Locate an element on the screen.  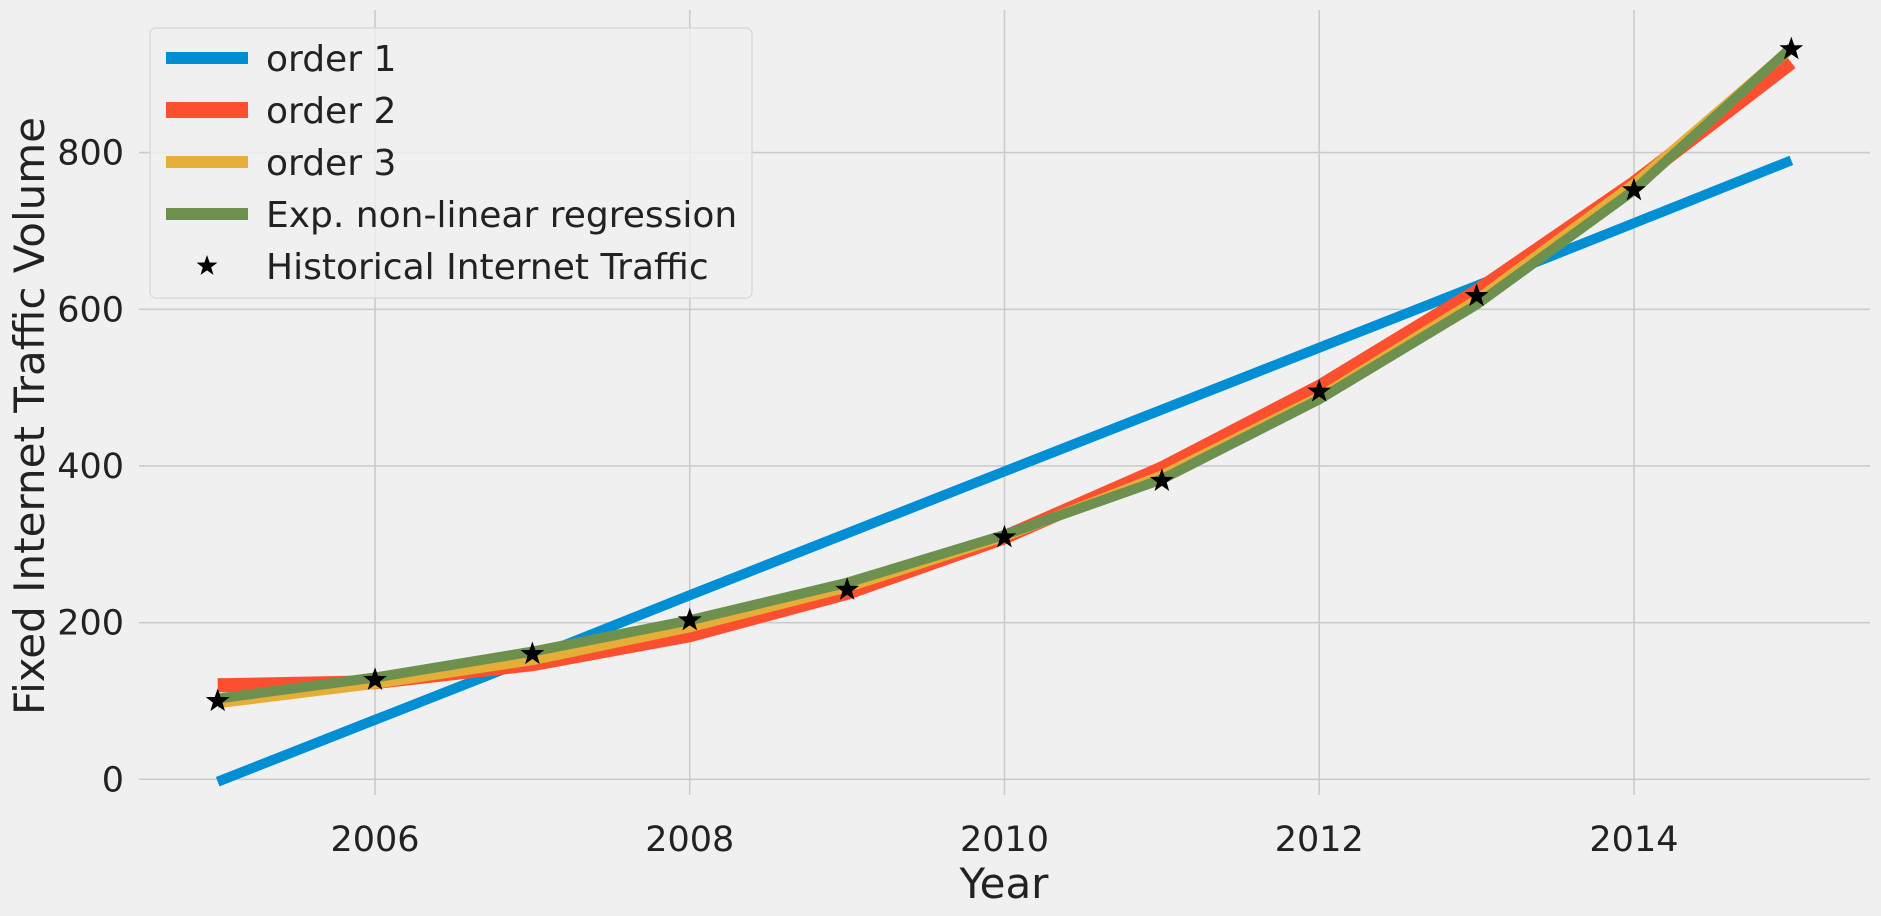
y-tick-label: 0 is located at coordinates (113, 780).